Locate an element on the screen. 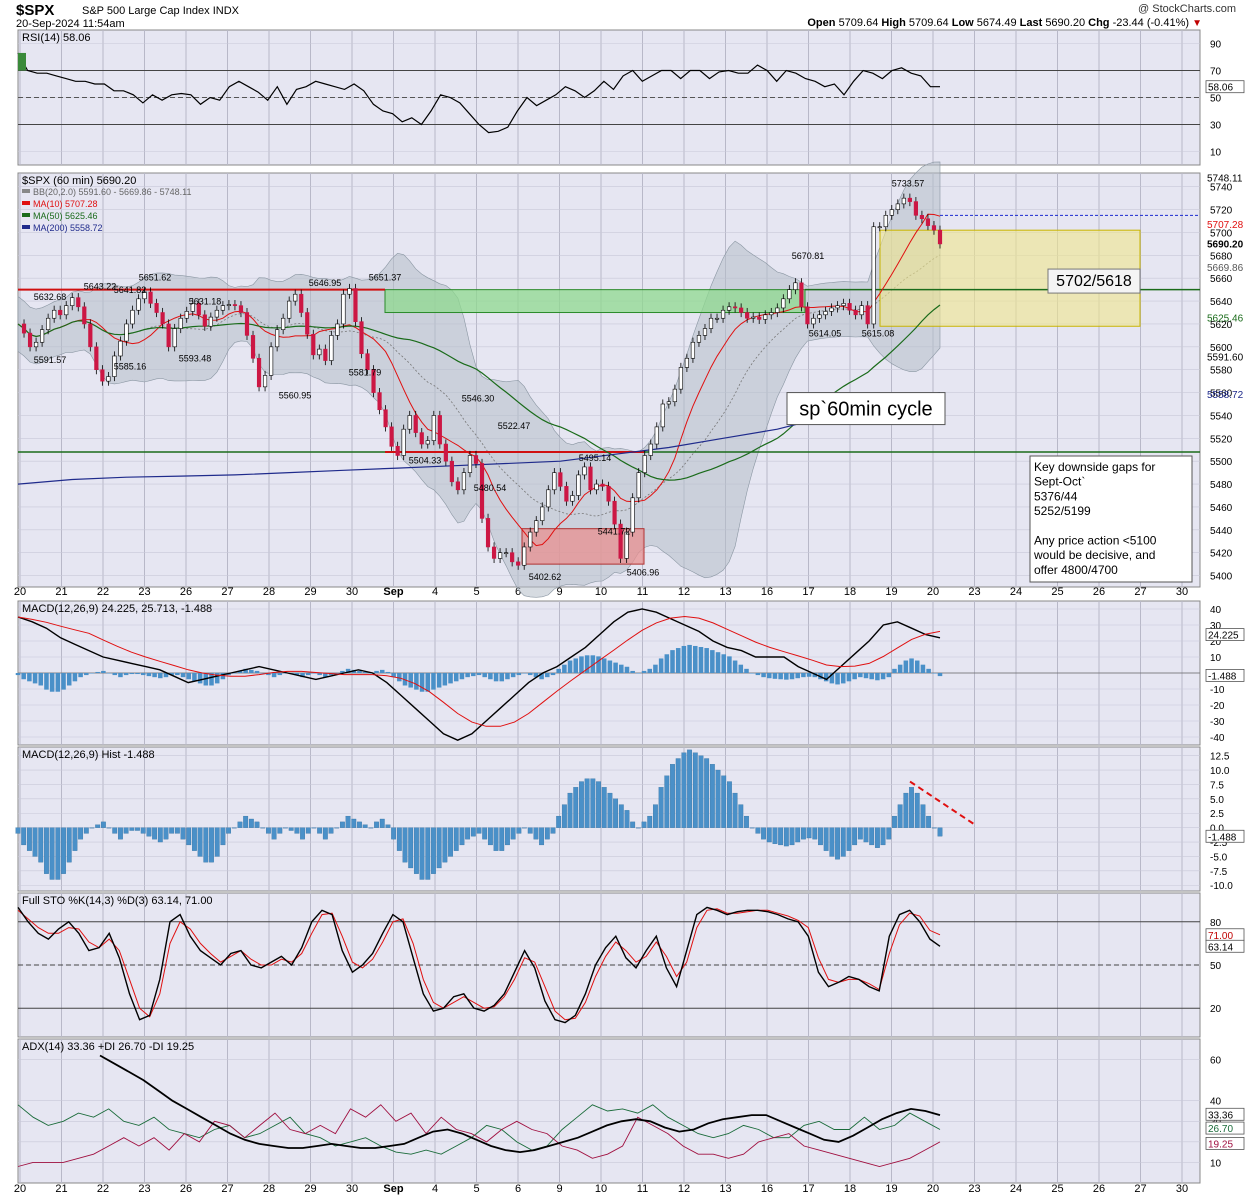  price-annotation: 5402.62 is located at coordinates (545, 577).